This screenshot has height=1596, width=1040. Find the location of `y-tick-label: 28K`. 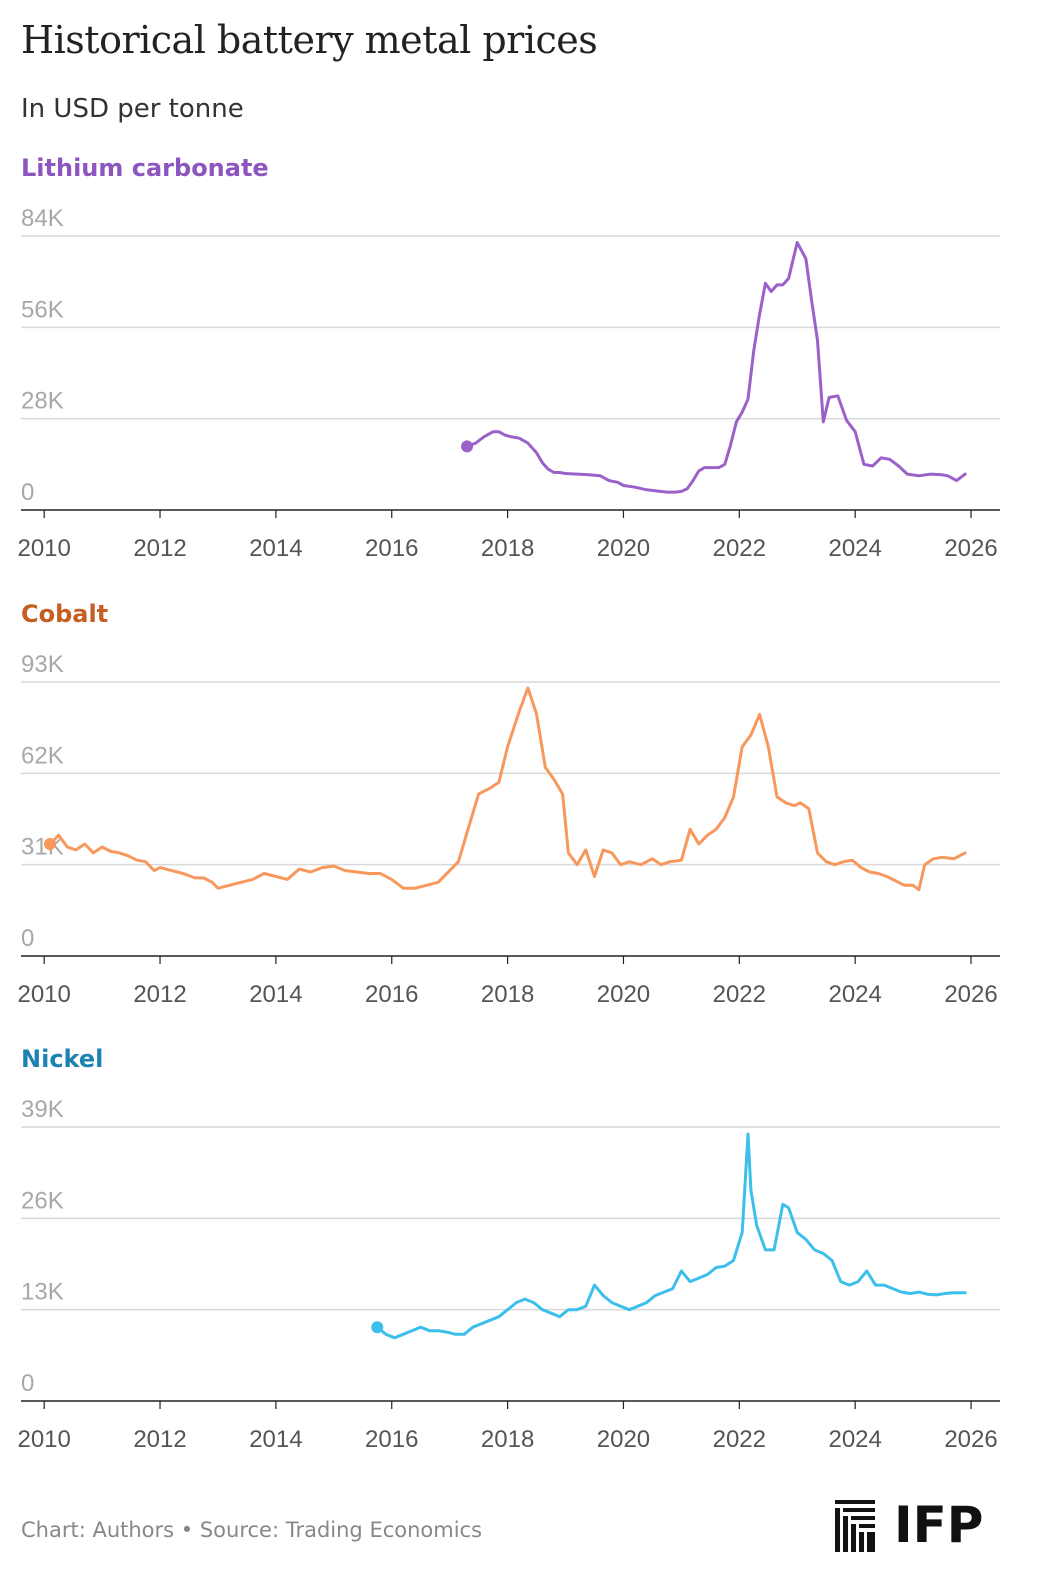

y-tick-label: 28K is located at coordinates (42, 401).